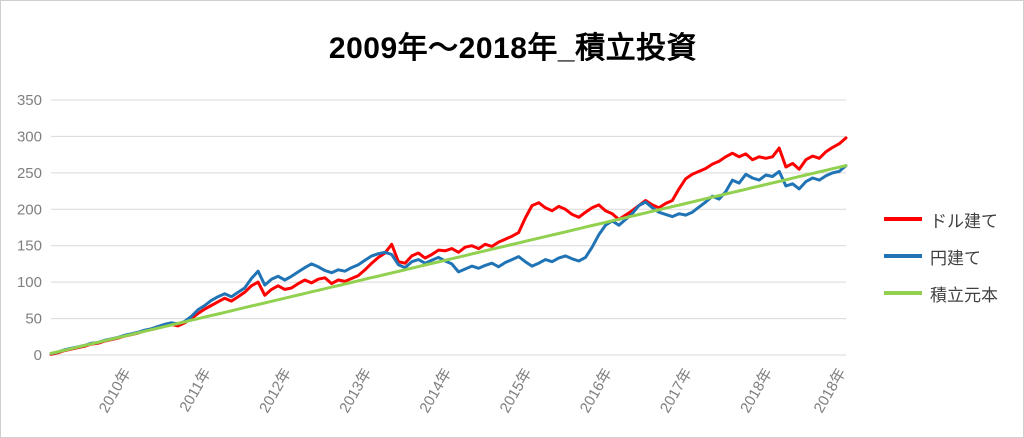 Image resolution: width=1024 pixels, height=438 pixels. I want to click on x-tick-label: 2015年, so click(516, 391).